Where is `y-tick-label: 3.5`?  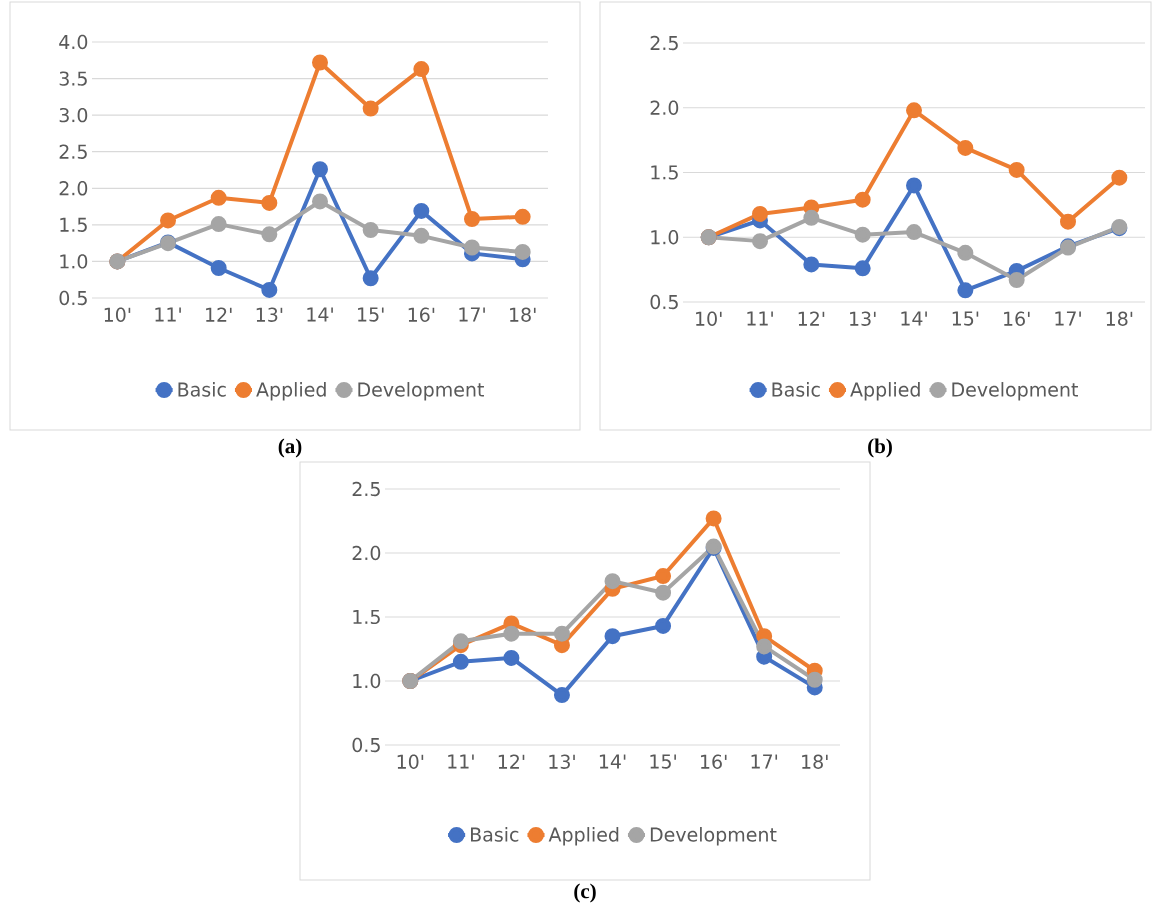
y-tick-label: 3.5 is located at coordinates (73, 78).